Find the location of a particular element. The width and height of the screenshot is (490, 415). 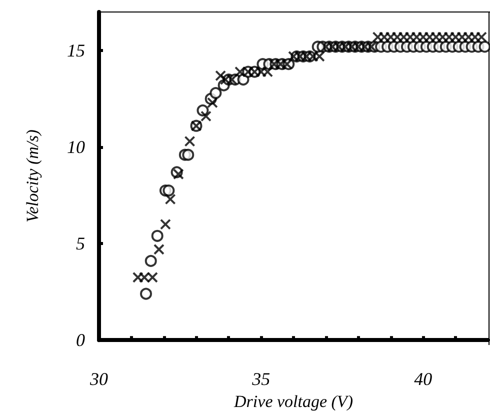

x-tick-label: 35 is located at coordinates (260, 379).